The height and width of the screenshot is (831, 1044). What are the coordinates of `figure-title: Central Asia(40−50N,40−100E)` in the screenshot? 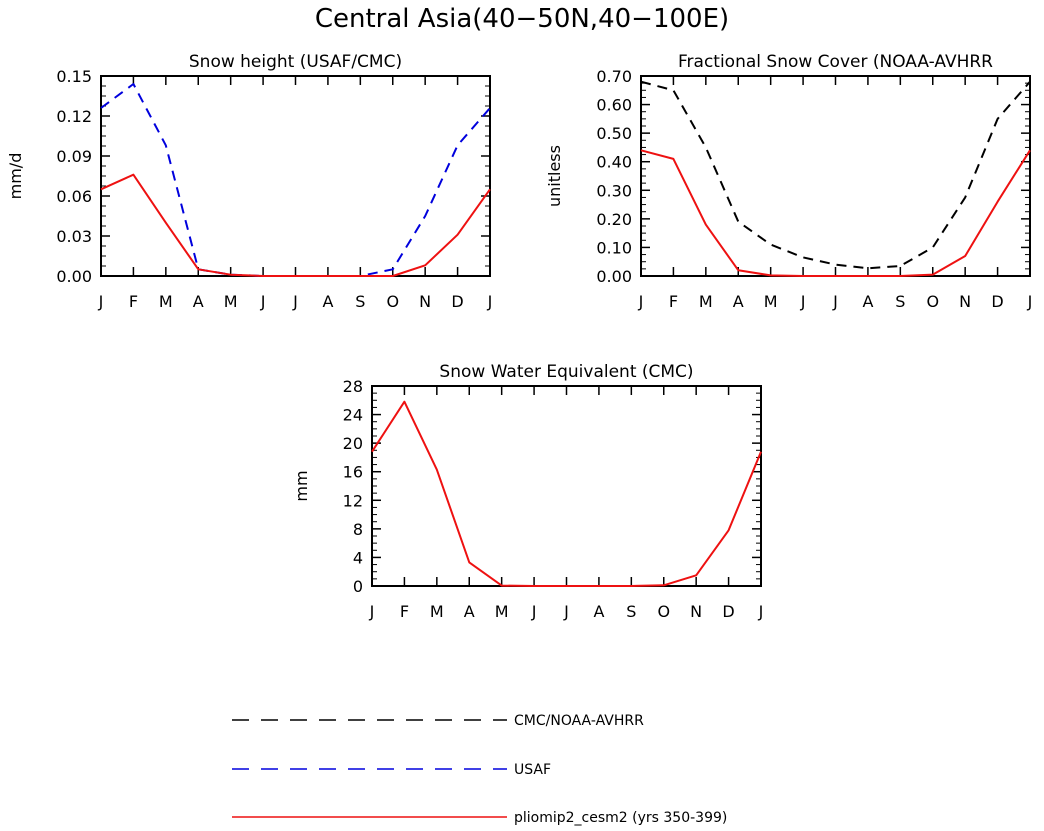 It's located at (522, 19).